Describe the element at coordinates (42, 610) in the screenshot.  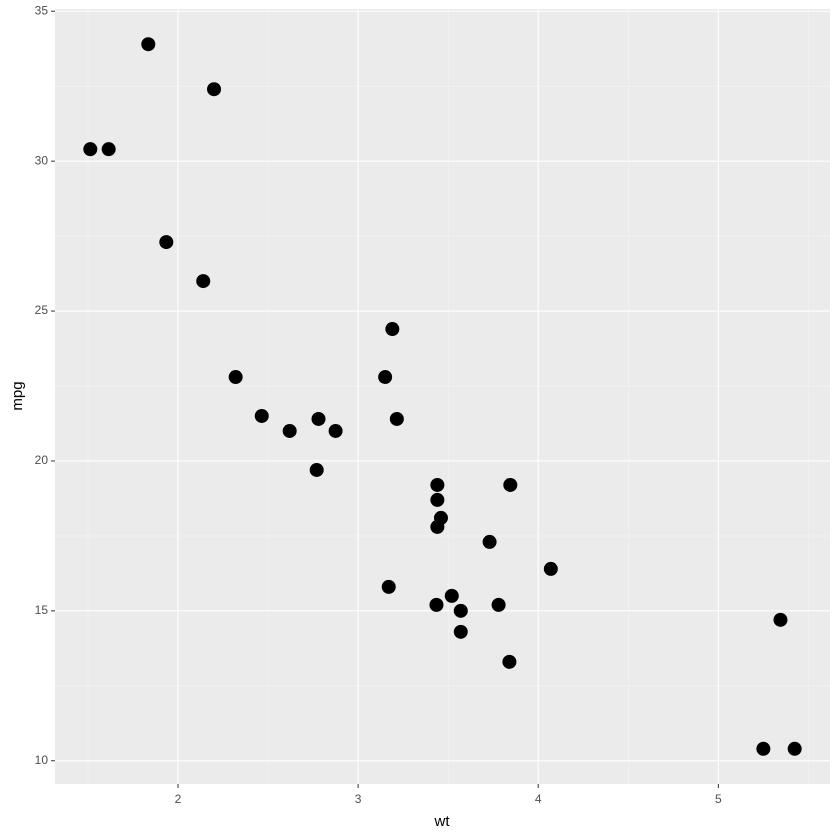
I see `y-tick-label: 15` at that location.